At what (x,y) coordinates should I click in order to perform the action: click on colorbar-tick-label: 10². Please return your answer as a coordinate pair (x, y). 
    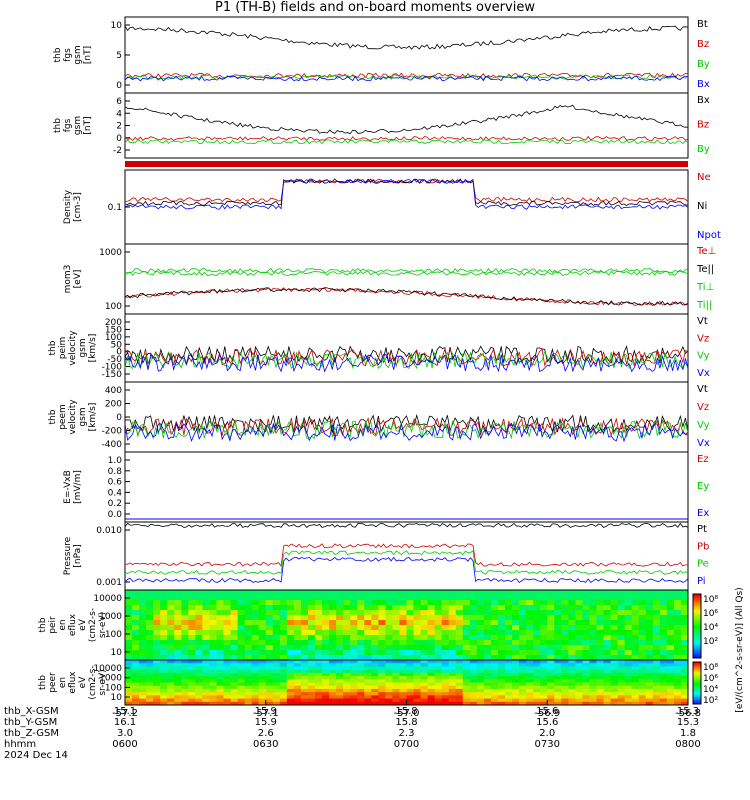
    Looking at the image, I should click on (710, 642).